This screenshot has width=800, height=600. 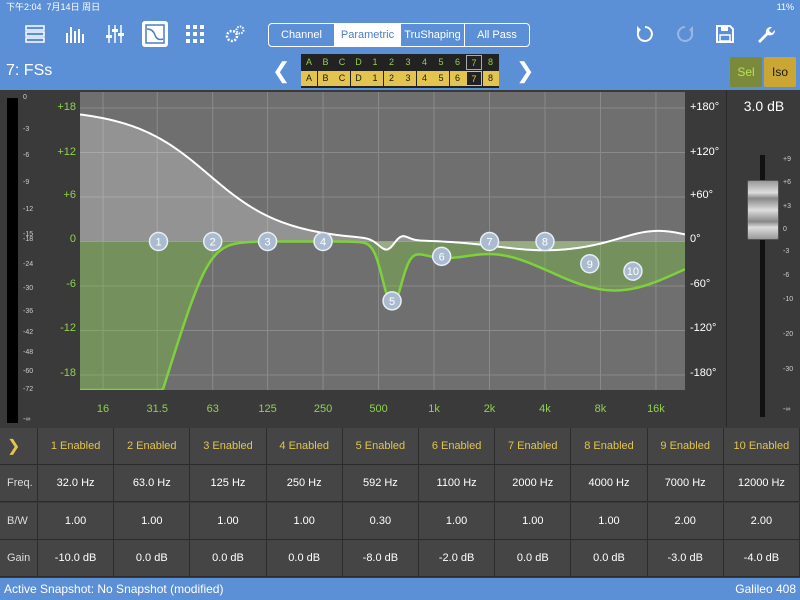 I want to click on iso-button: Iso, so click(x=780, y=72).